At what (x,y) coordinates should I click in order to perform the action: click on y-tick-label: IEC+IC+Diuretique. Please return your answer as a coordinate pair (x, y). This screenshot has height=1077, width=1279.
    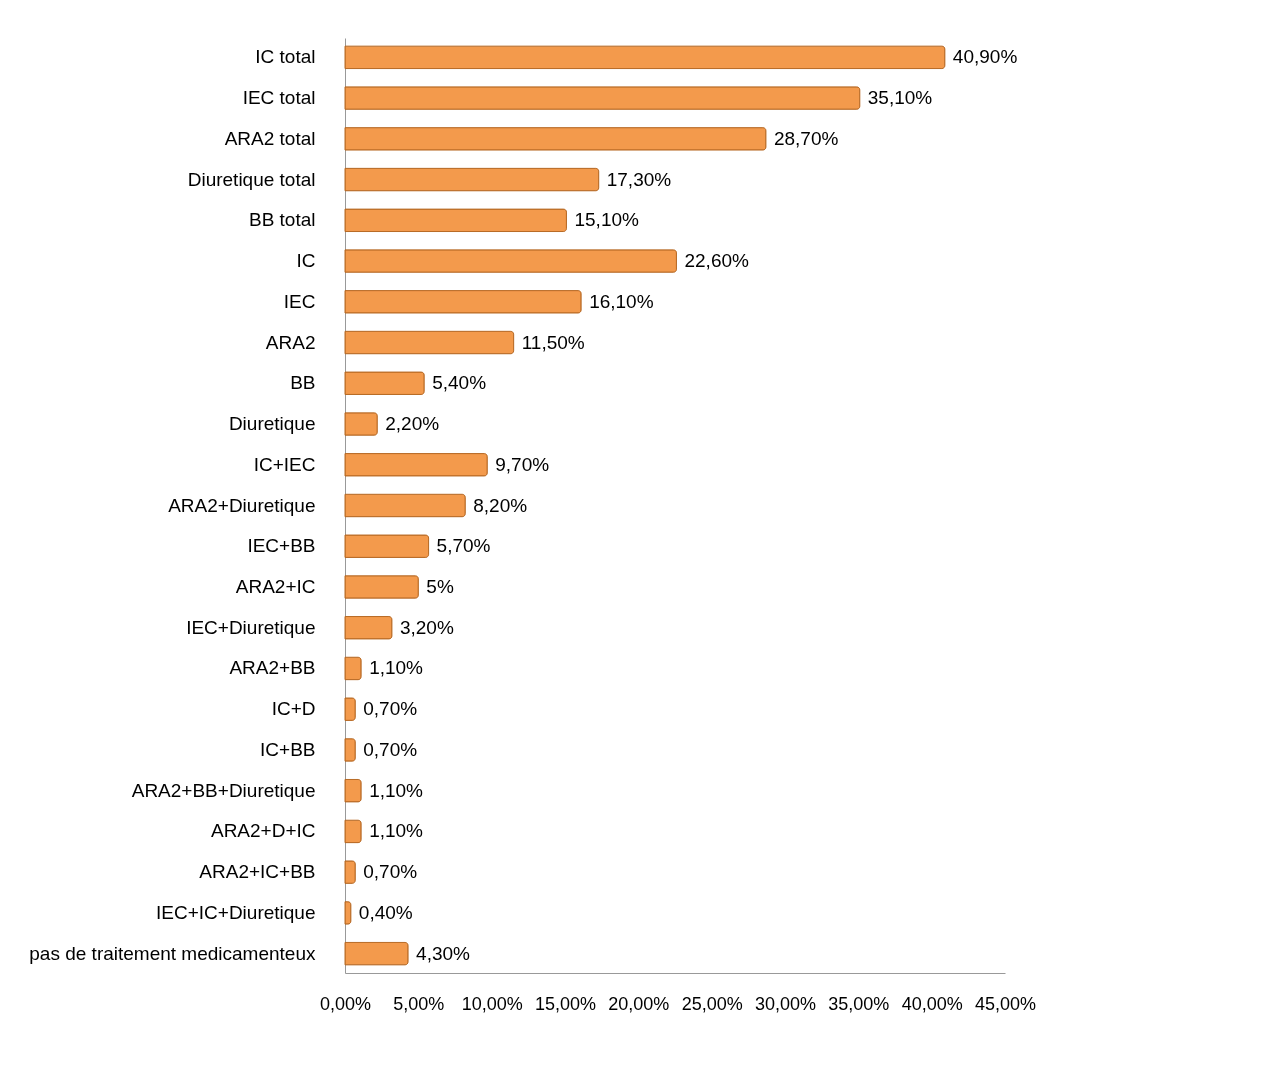
    Looking at the image, I should click on (236, 912).